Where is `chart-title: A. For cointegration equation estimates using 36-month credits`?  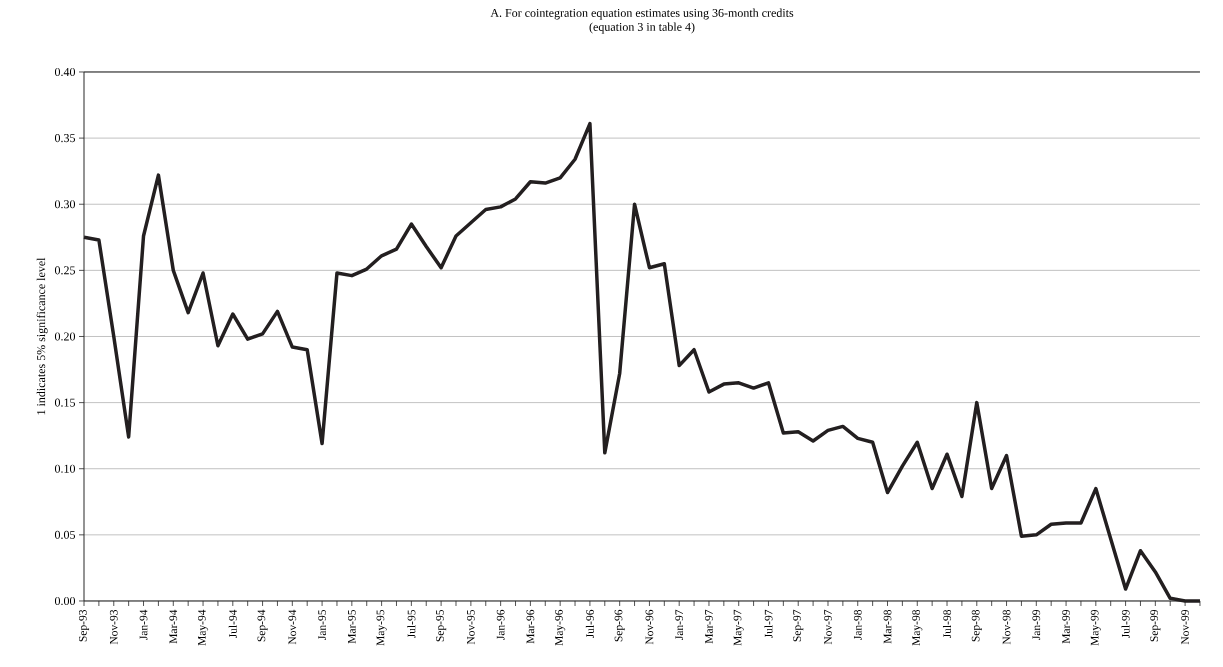 chart-title: A. For cointegration equation estimates using 36-month credits is located at coordinates (642, 14).